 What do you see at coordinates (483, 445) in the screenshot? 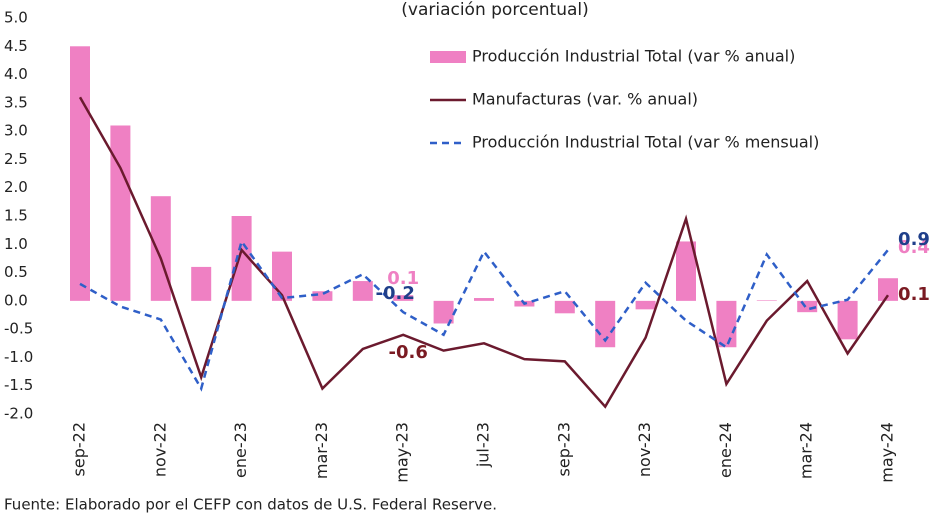
I see `x-tick-label: jul-23` at bounding box center [483, 445].